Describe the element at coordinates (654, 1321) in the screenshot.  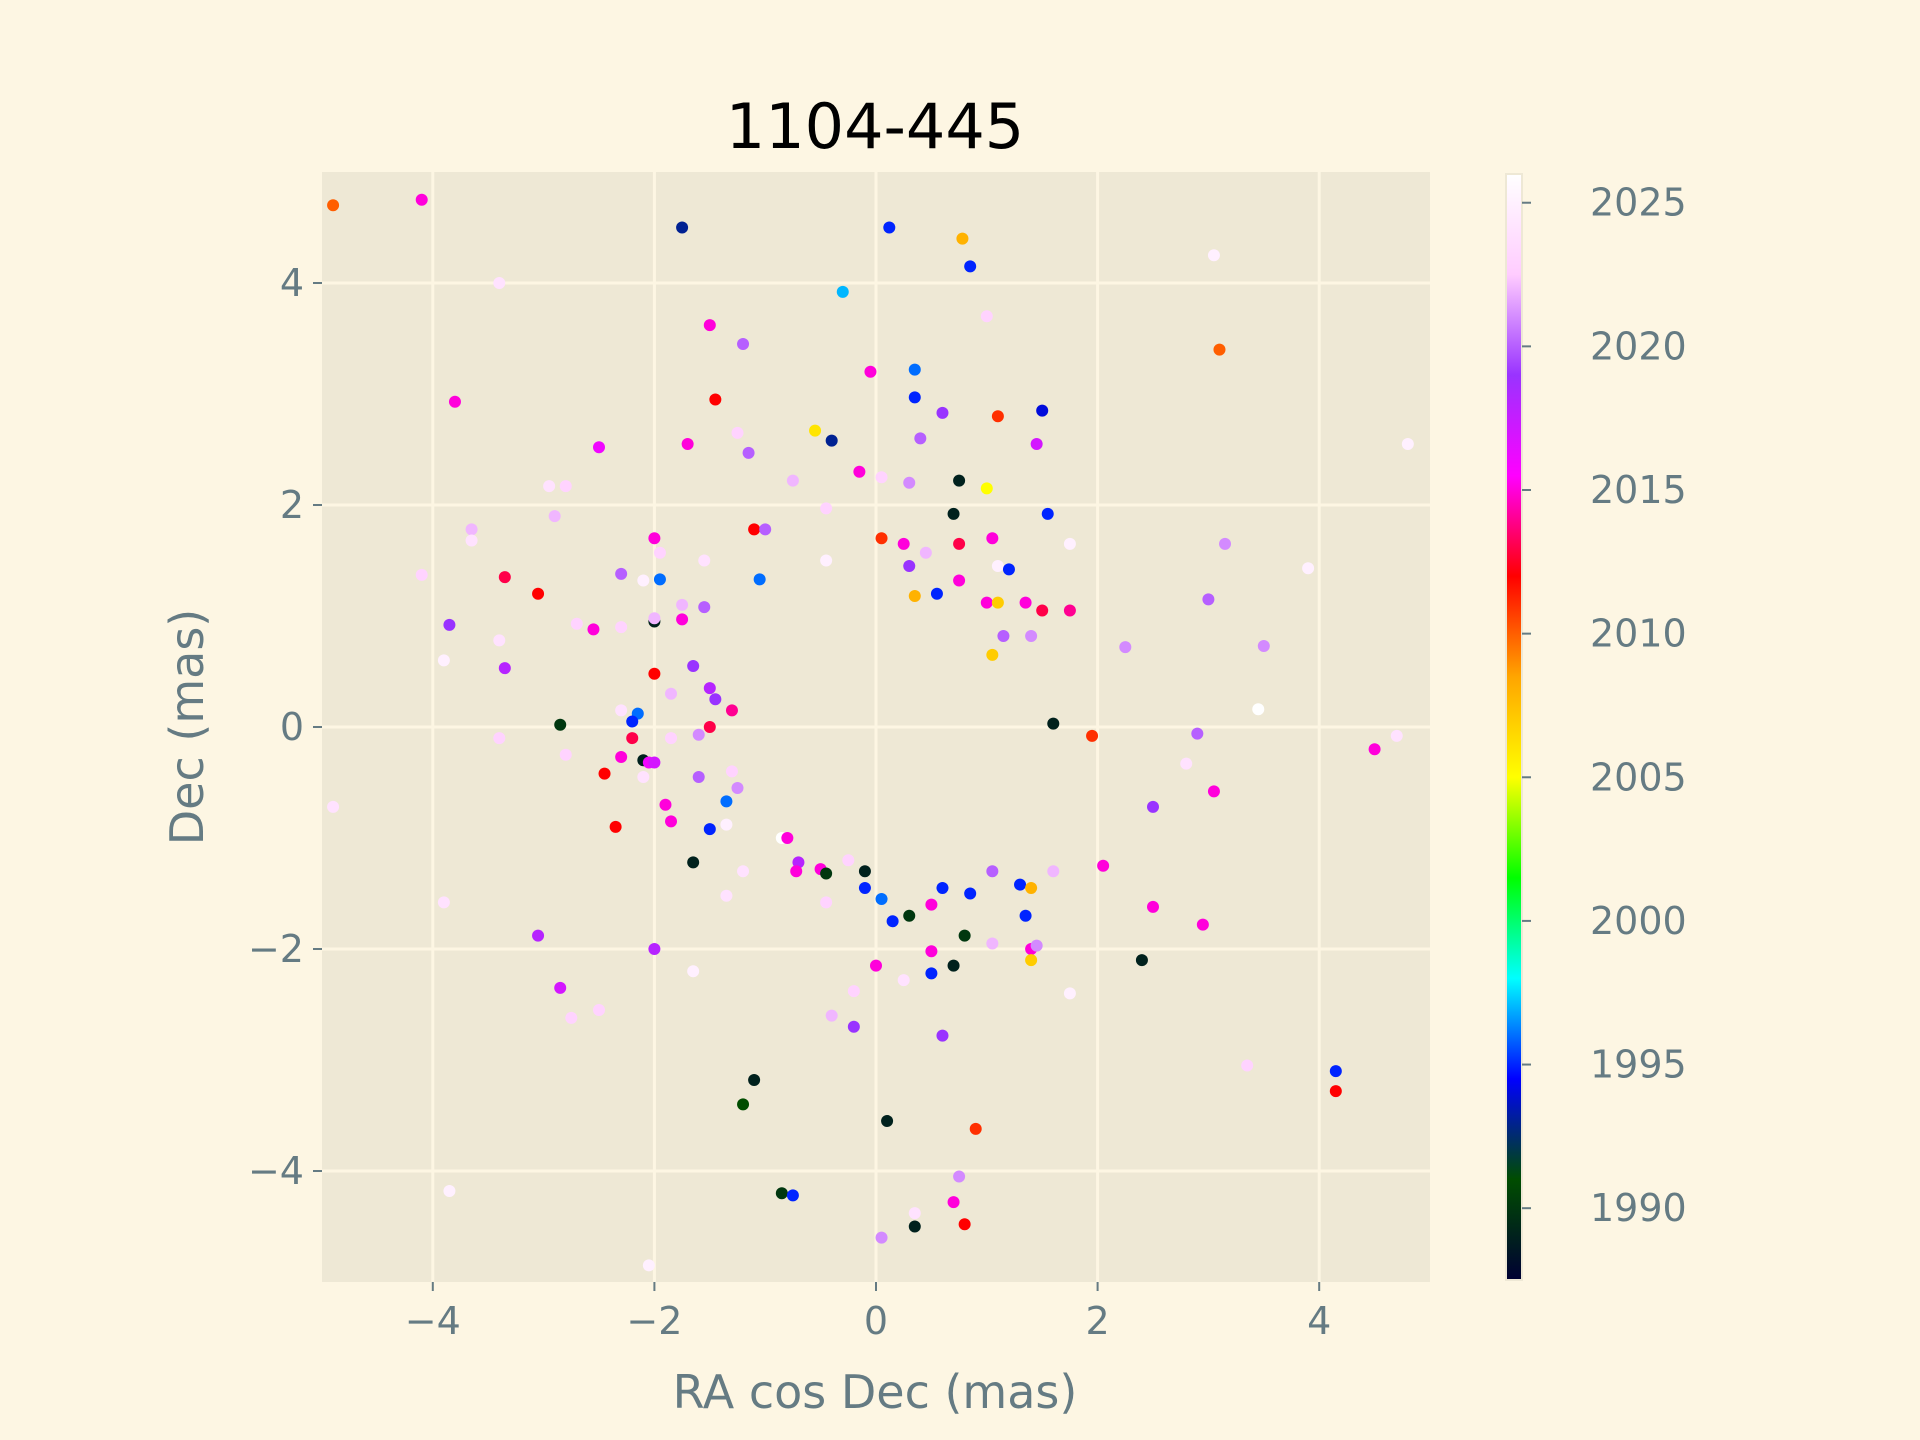
I see `x-tick-label: −2` at that location.